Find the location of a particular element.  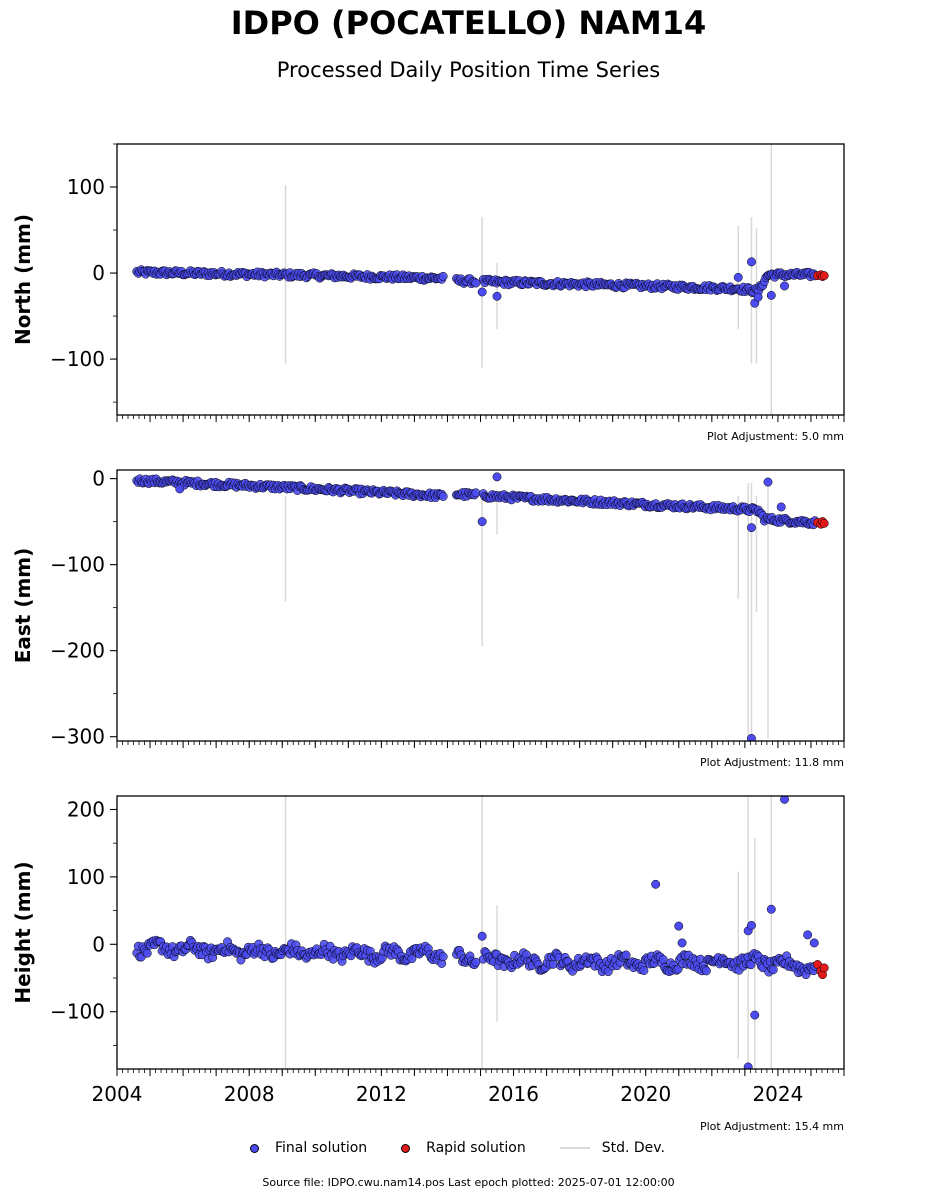

y-axis-label: North (mm) is located at coordinates (23, 279).